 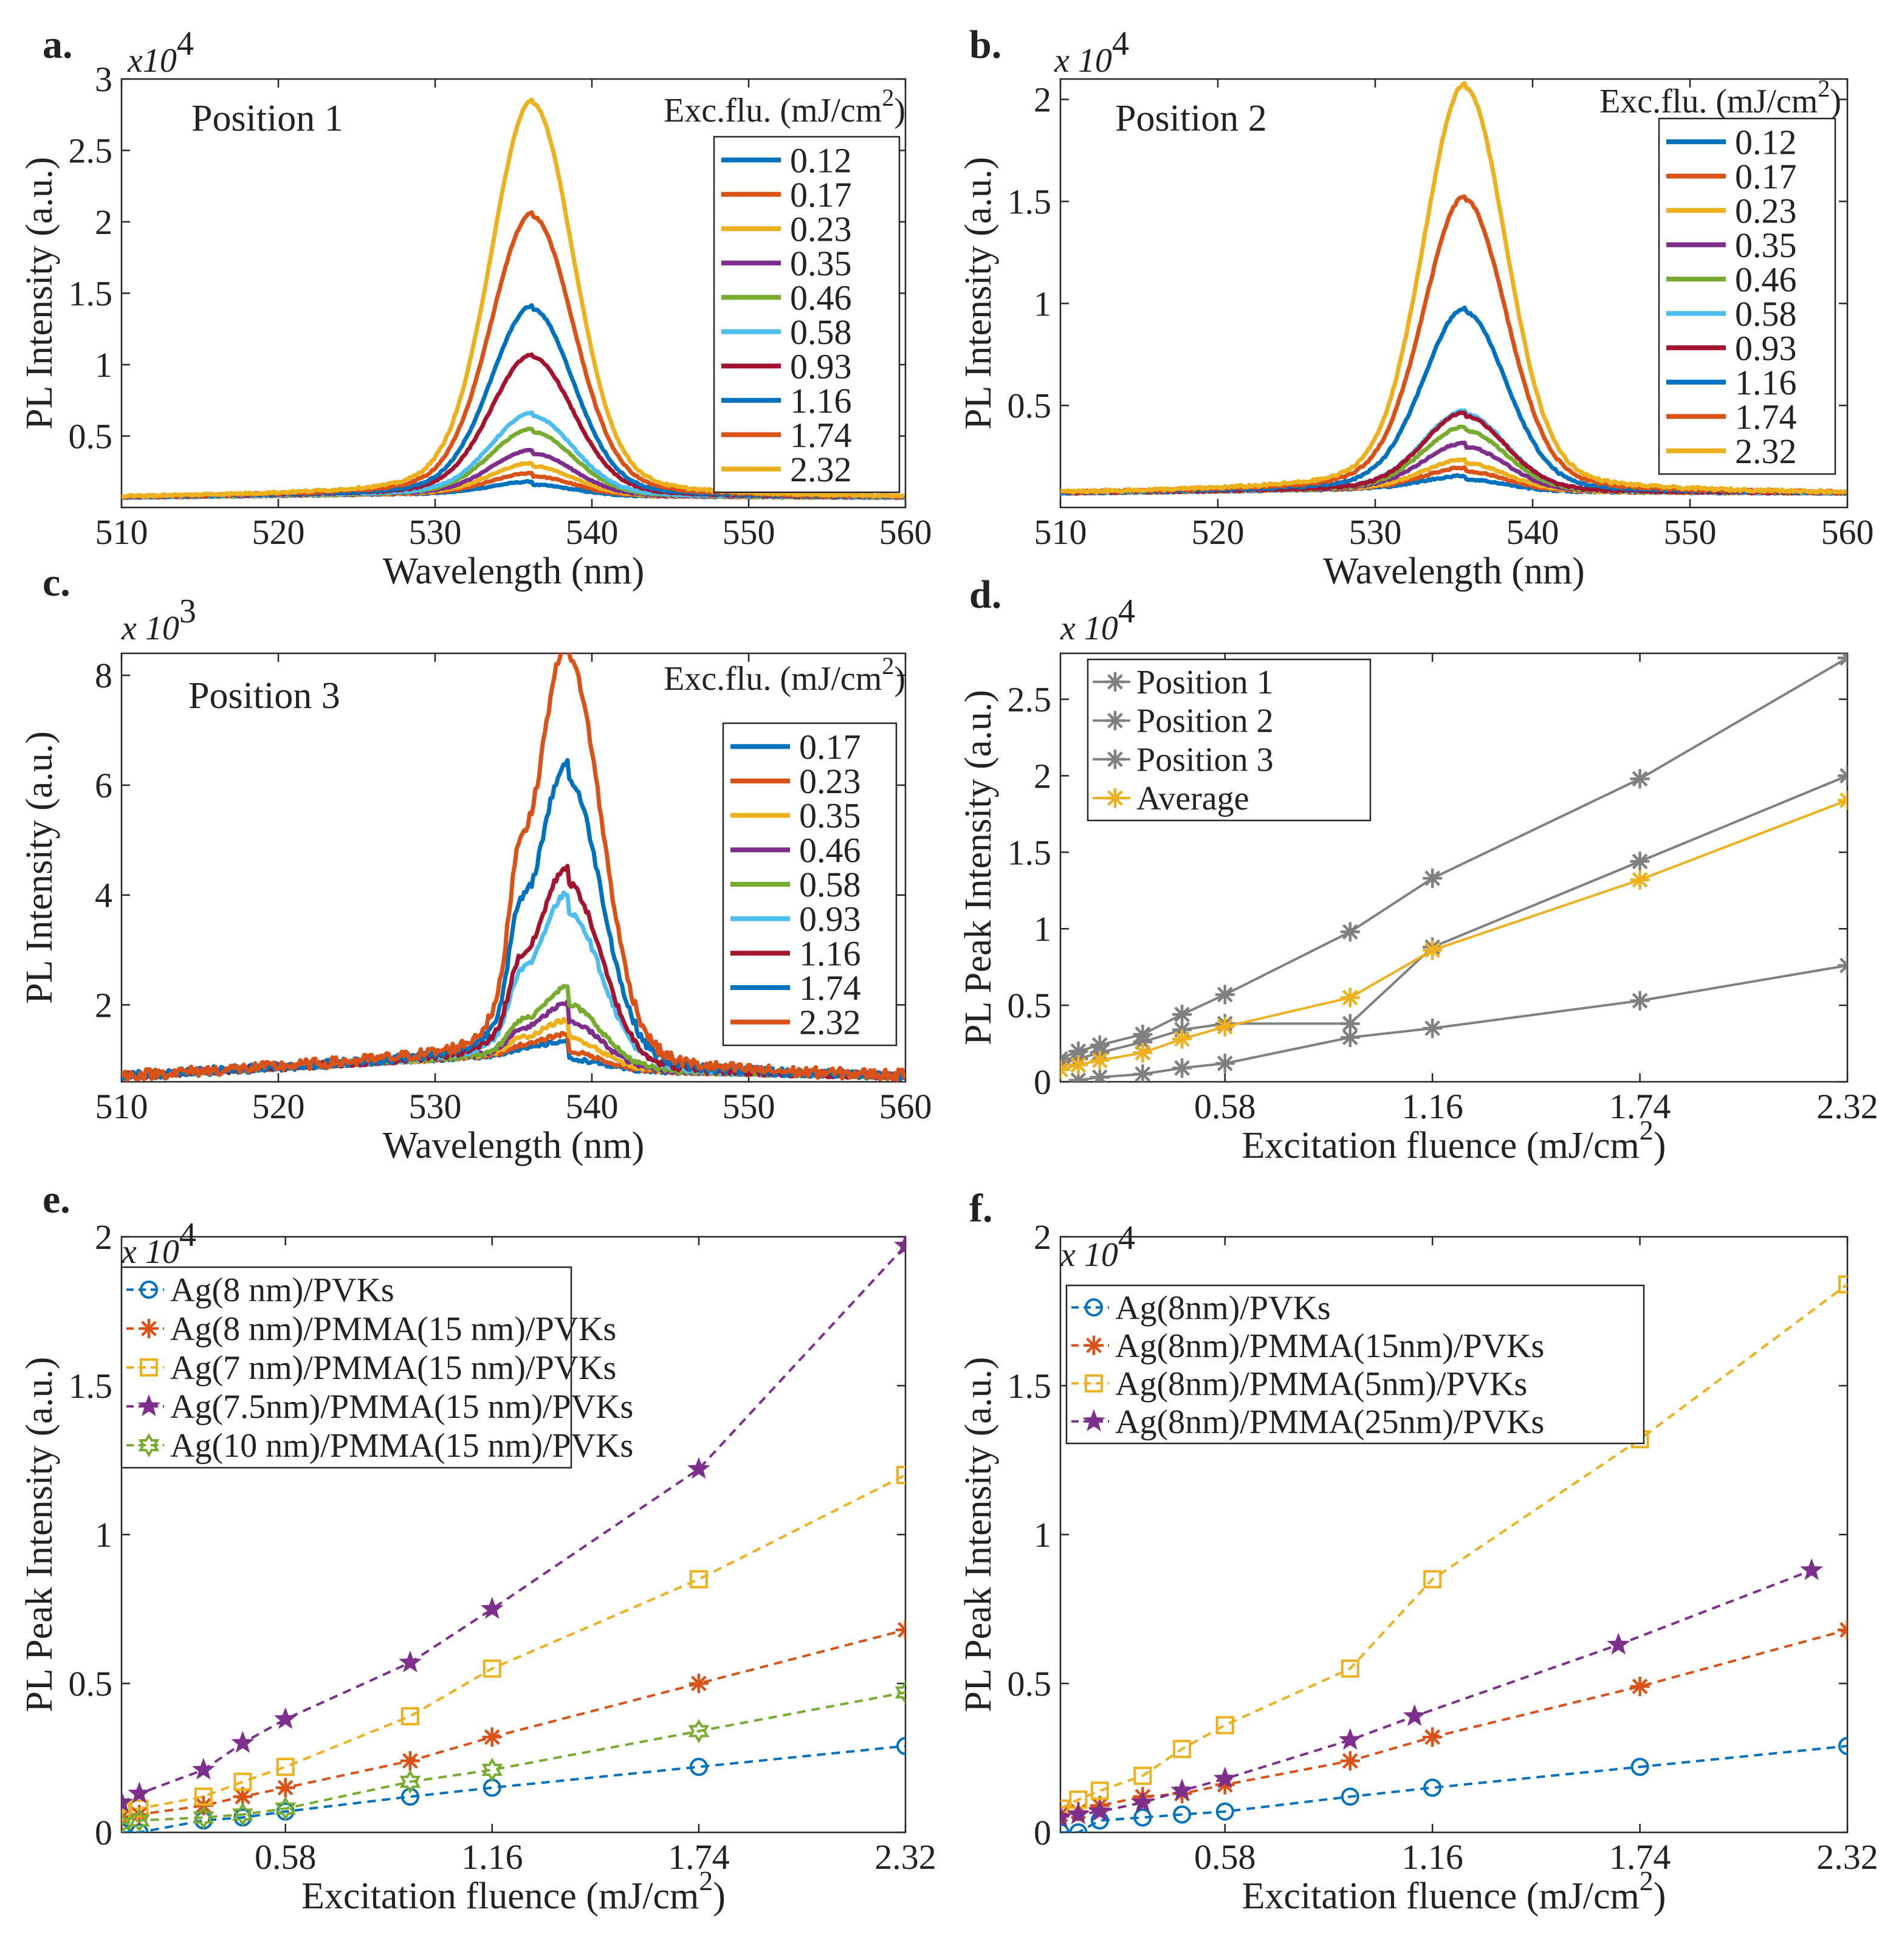 What do you see at coordinates (1192, 798) in the screenshot?
I see `legend-item-label: Average` at bounding box center [1192, 798].